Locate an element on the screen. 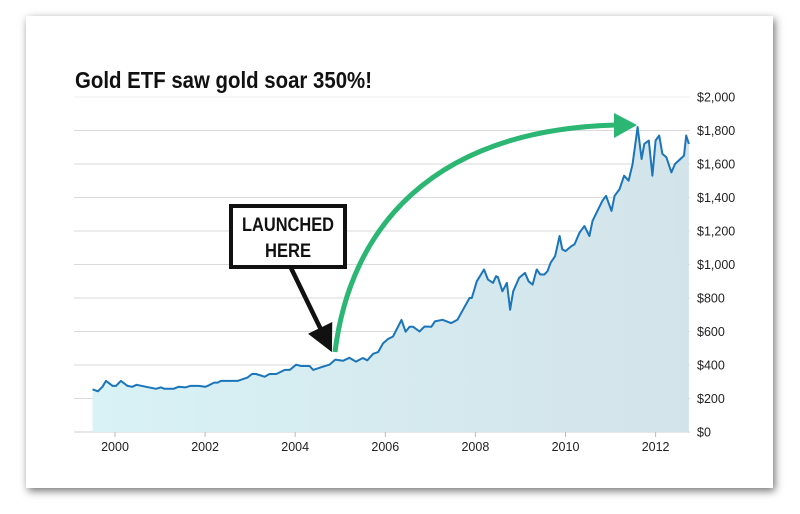 The height and width of the screenshot is (514, 800). y-tick-label: $600 is located at coordinates (711, 332).